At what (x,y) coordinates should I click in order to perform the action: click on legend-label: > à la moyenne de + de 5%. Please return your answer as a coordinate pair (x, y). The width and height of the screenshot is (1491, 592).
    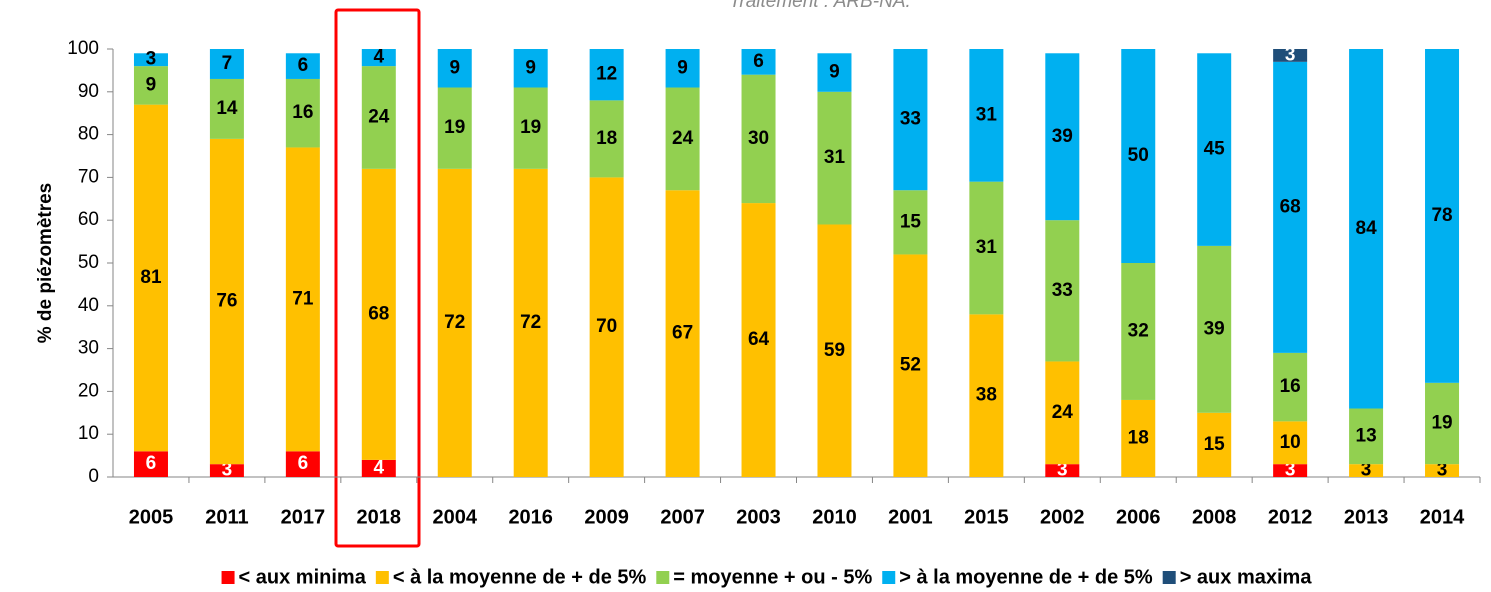
    Looking at the image, I should click on (1026, 577).